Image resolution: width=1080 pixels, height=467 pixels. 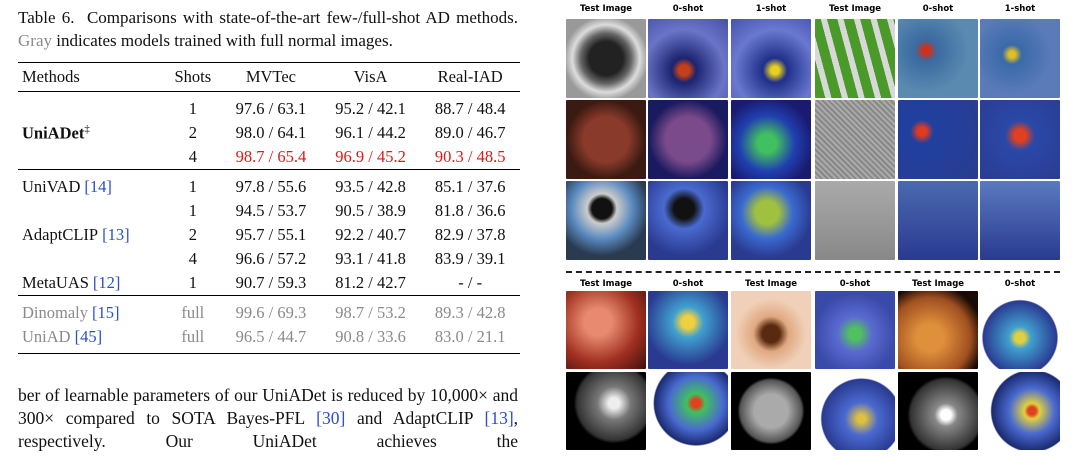 What do you see at coordinates (470, 156) in the screenshot?
I see `score-cell: 90.3 / 48.5` at bounding box center [470, 156].